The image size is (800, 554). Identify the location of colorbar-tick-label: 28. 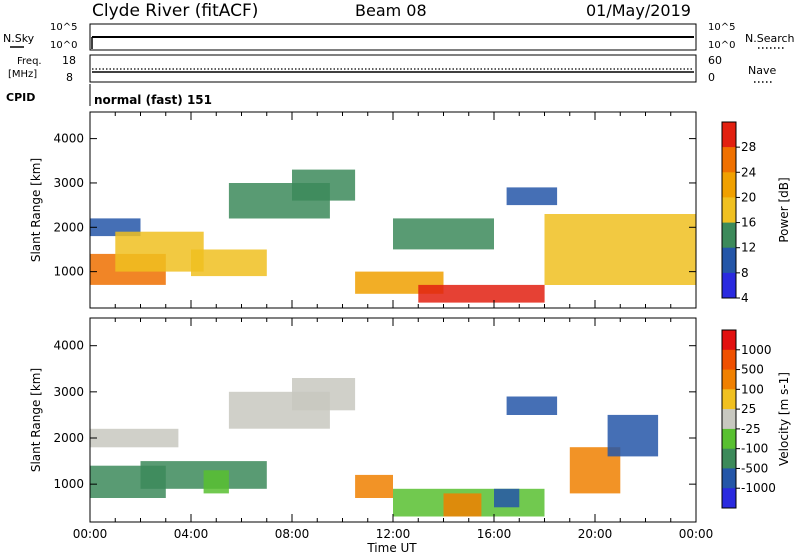
(748, 147).